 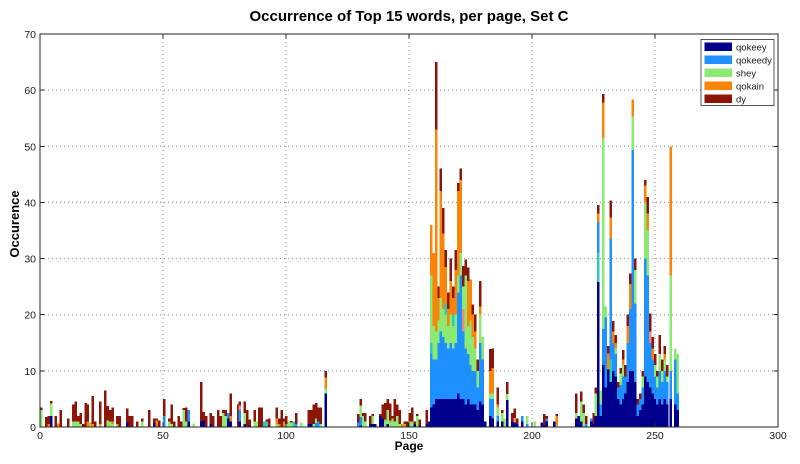 What do you see at coordinates (778, 436) in the screenshot?
I see `svg-text: 300` at bounding box center [778, 436].